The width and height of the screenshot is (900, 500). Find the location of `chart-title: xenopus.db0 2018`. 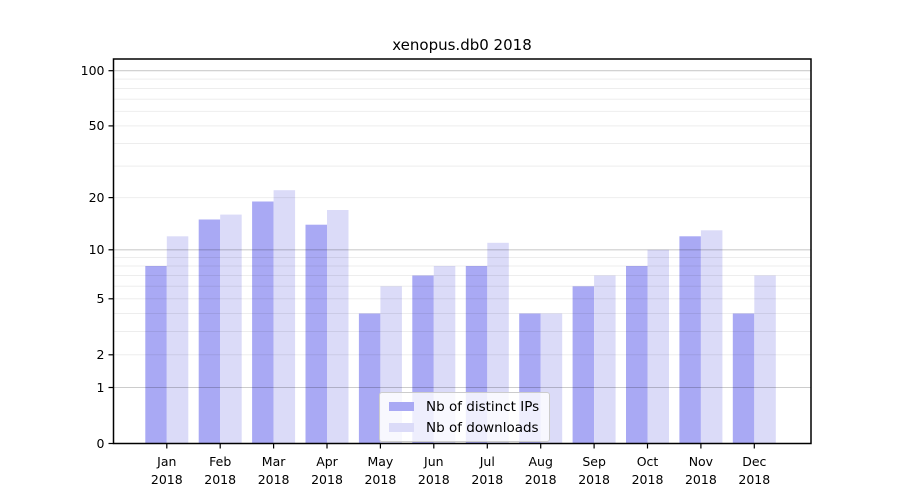

chart-title: xenopus.db0 2018 is located at coordinates (462, 45).